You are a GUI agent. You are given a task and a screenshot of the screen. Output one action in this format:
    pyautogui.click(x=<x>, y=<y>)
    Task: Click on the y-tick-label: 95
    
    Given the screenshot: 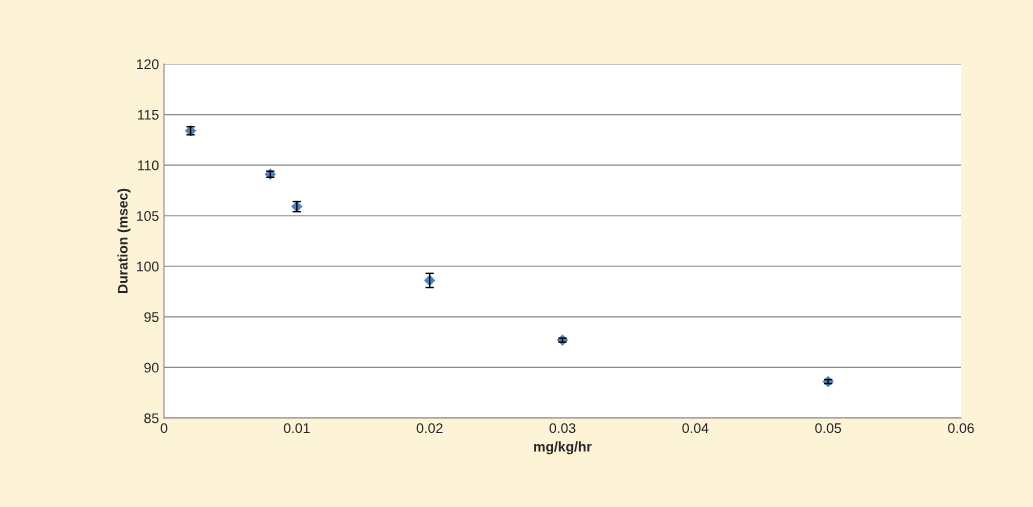 What is the action you would take?
    pyautogui.click(x=151, y=317)
    